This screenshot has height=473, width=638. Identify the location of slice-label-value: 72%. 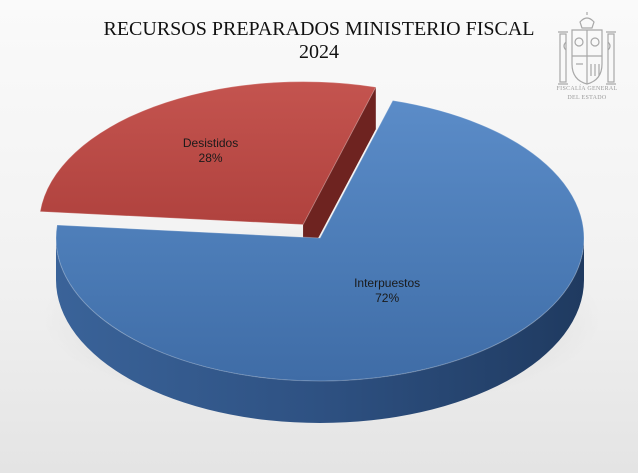
(387, 298).